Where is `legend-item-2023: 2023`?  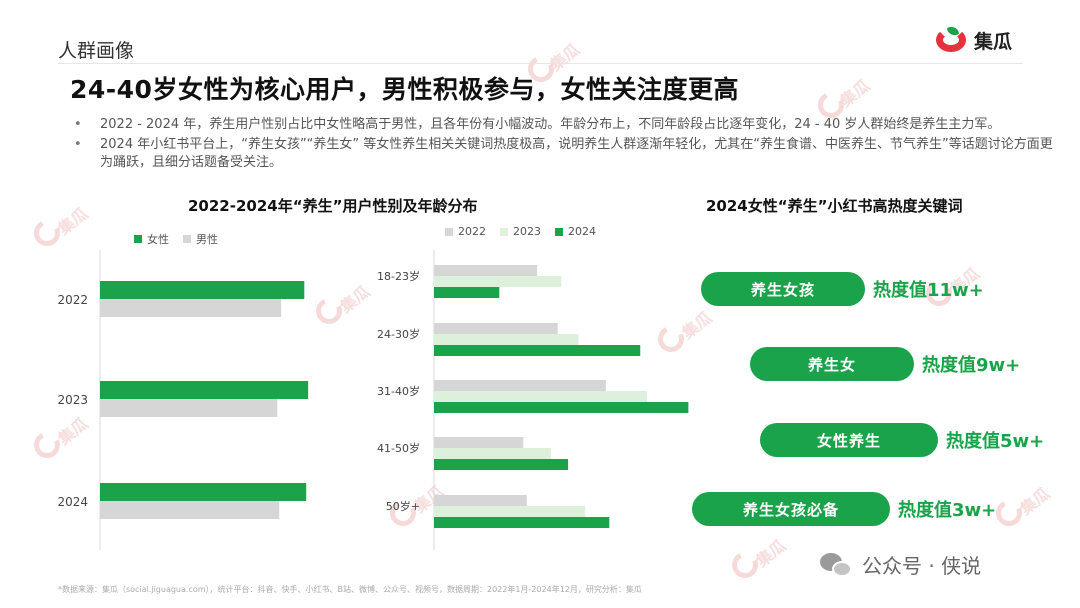 legend-item-2023: 2023 is located at coordinates (520, 231).